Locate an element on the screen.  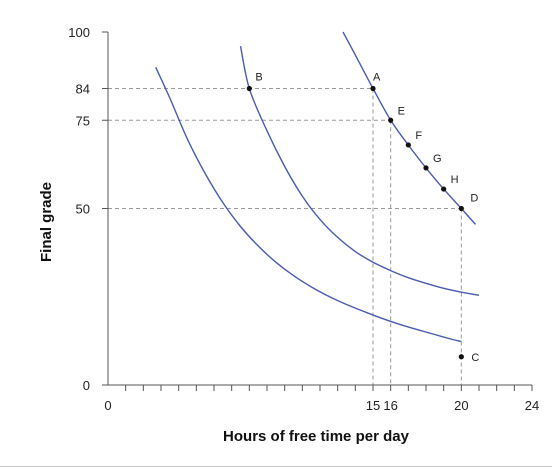
point-label-c: C is located at coordinates (475, 358).